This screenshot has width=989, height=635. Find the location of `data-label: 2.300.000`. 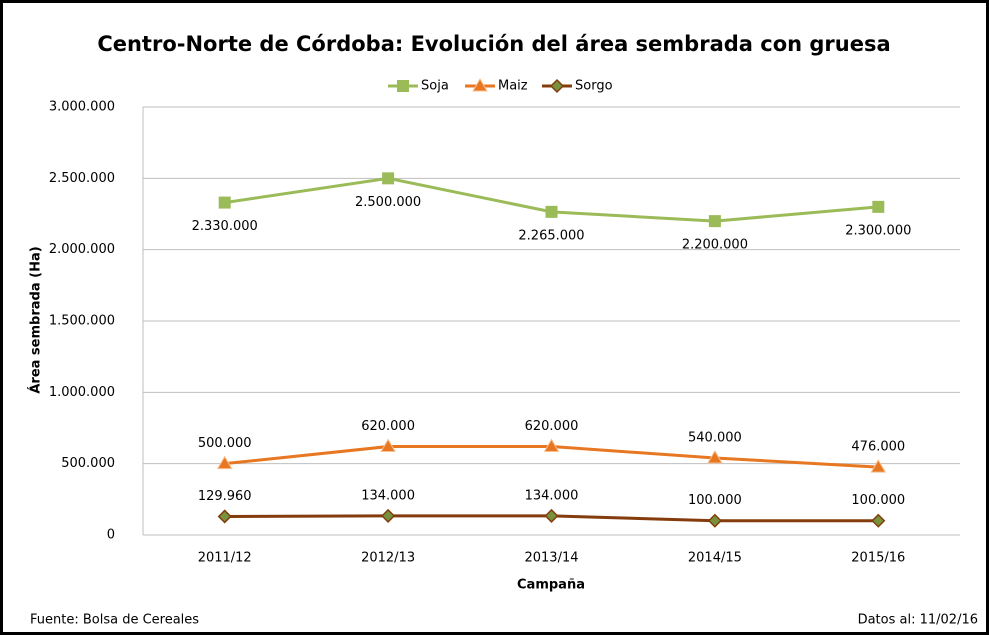

data-label: 2.300.000 is located at coordinates (878, 230).